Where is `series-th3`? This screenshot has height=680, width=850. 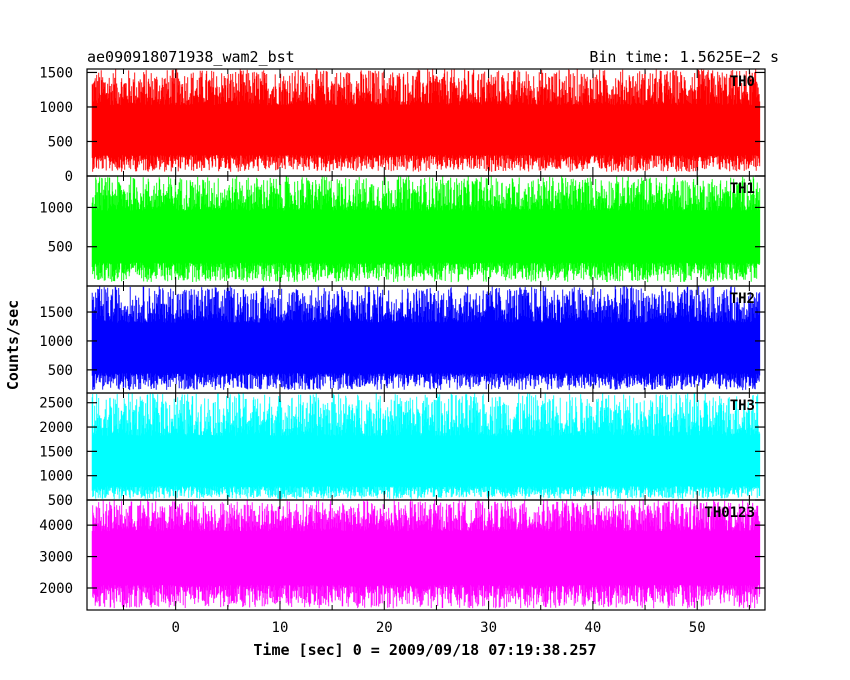
series-th3 is located at coordinates (426, 446).